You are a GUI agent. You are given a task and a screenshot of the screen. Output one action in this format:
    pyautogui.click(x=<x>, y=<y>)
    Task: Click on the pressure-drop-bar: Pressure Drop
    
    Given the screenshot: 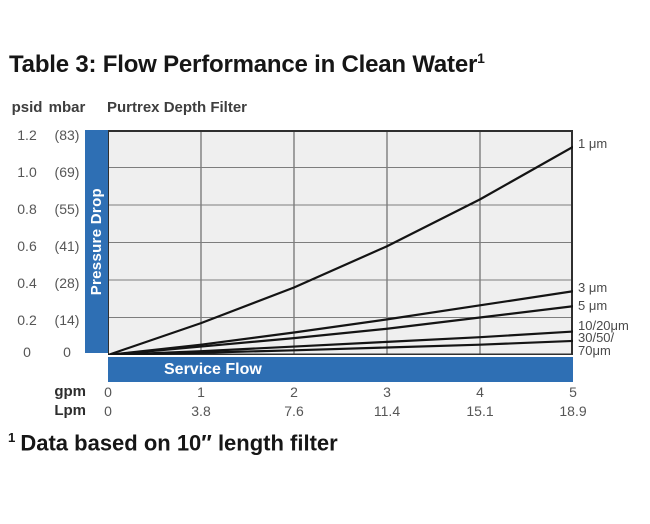 What is the action you would take?
    pyautogui.click(x=96, y=241)
    